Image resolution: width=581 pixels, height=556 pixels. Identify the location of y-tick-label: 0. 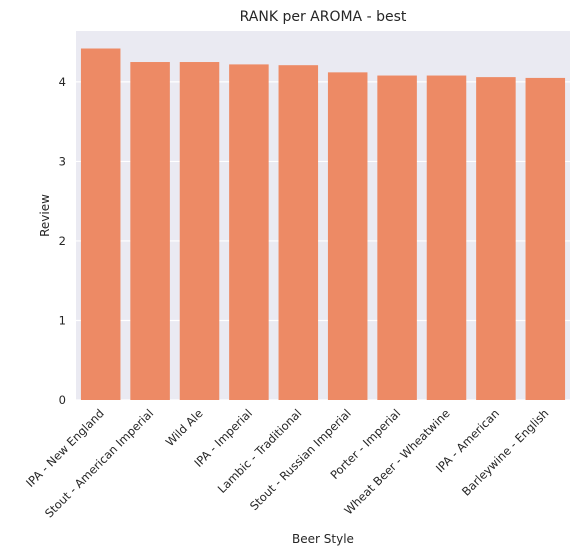
(62, 400).